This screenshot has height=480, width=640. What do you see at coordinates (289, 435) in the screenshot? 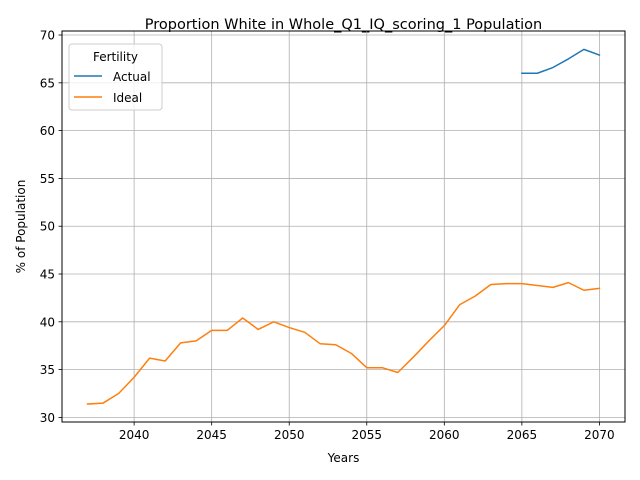
I see `x-tick-label: 2050` at bounding box center [289, 435].